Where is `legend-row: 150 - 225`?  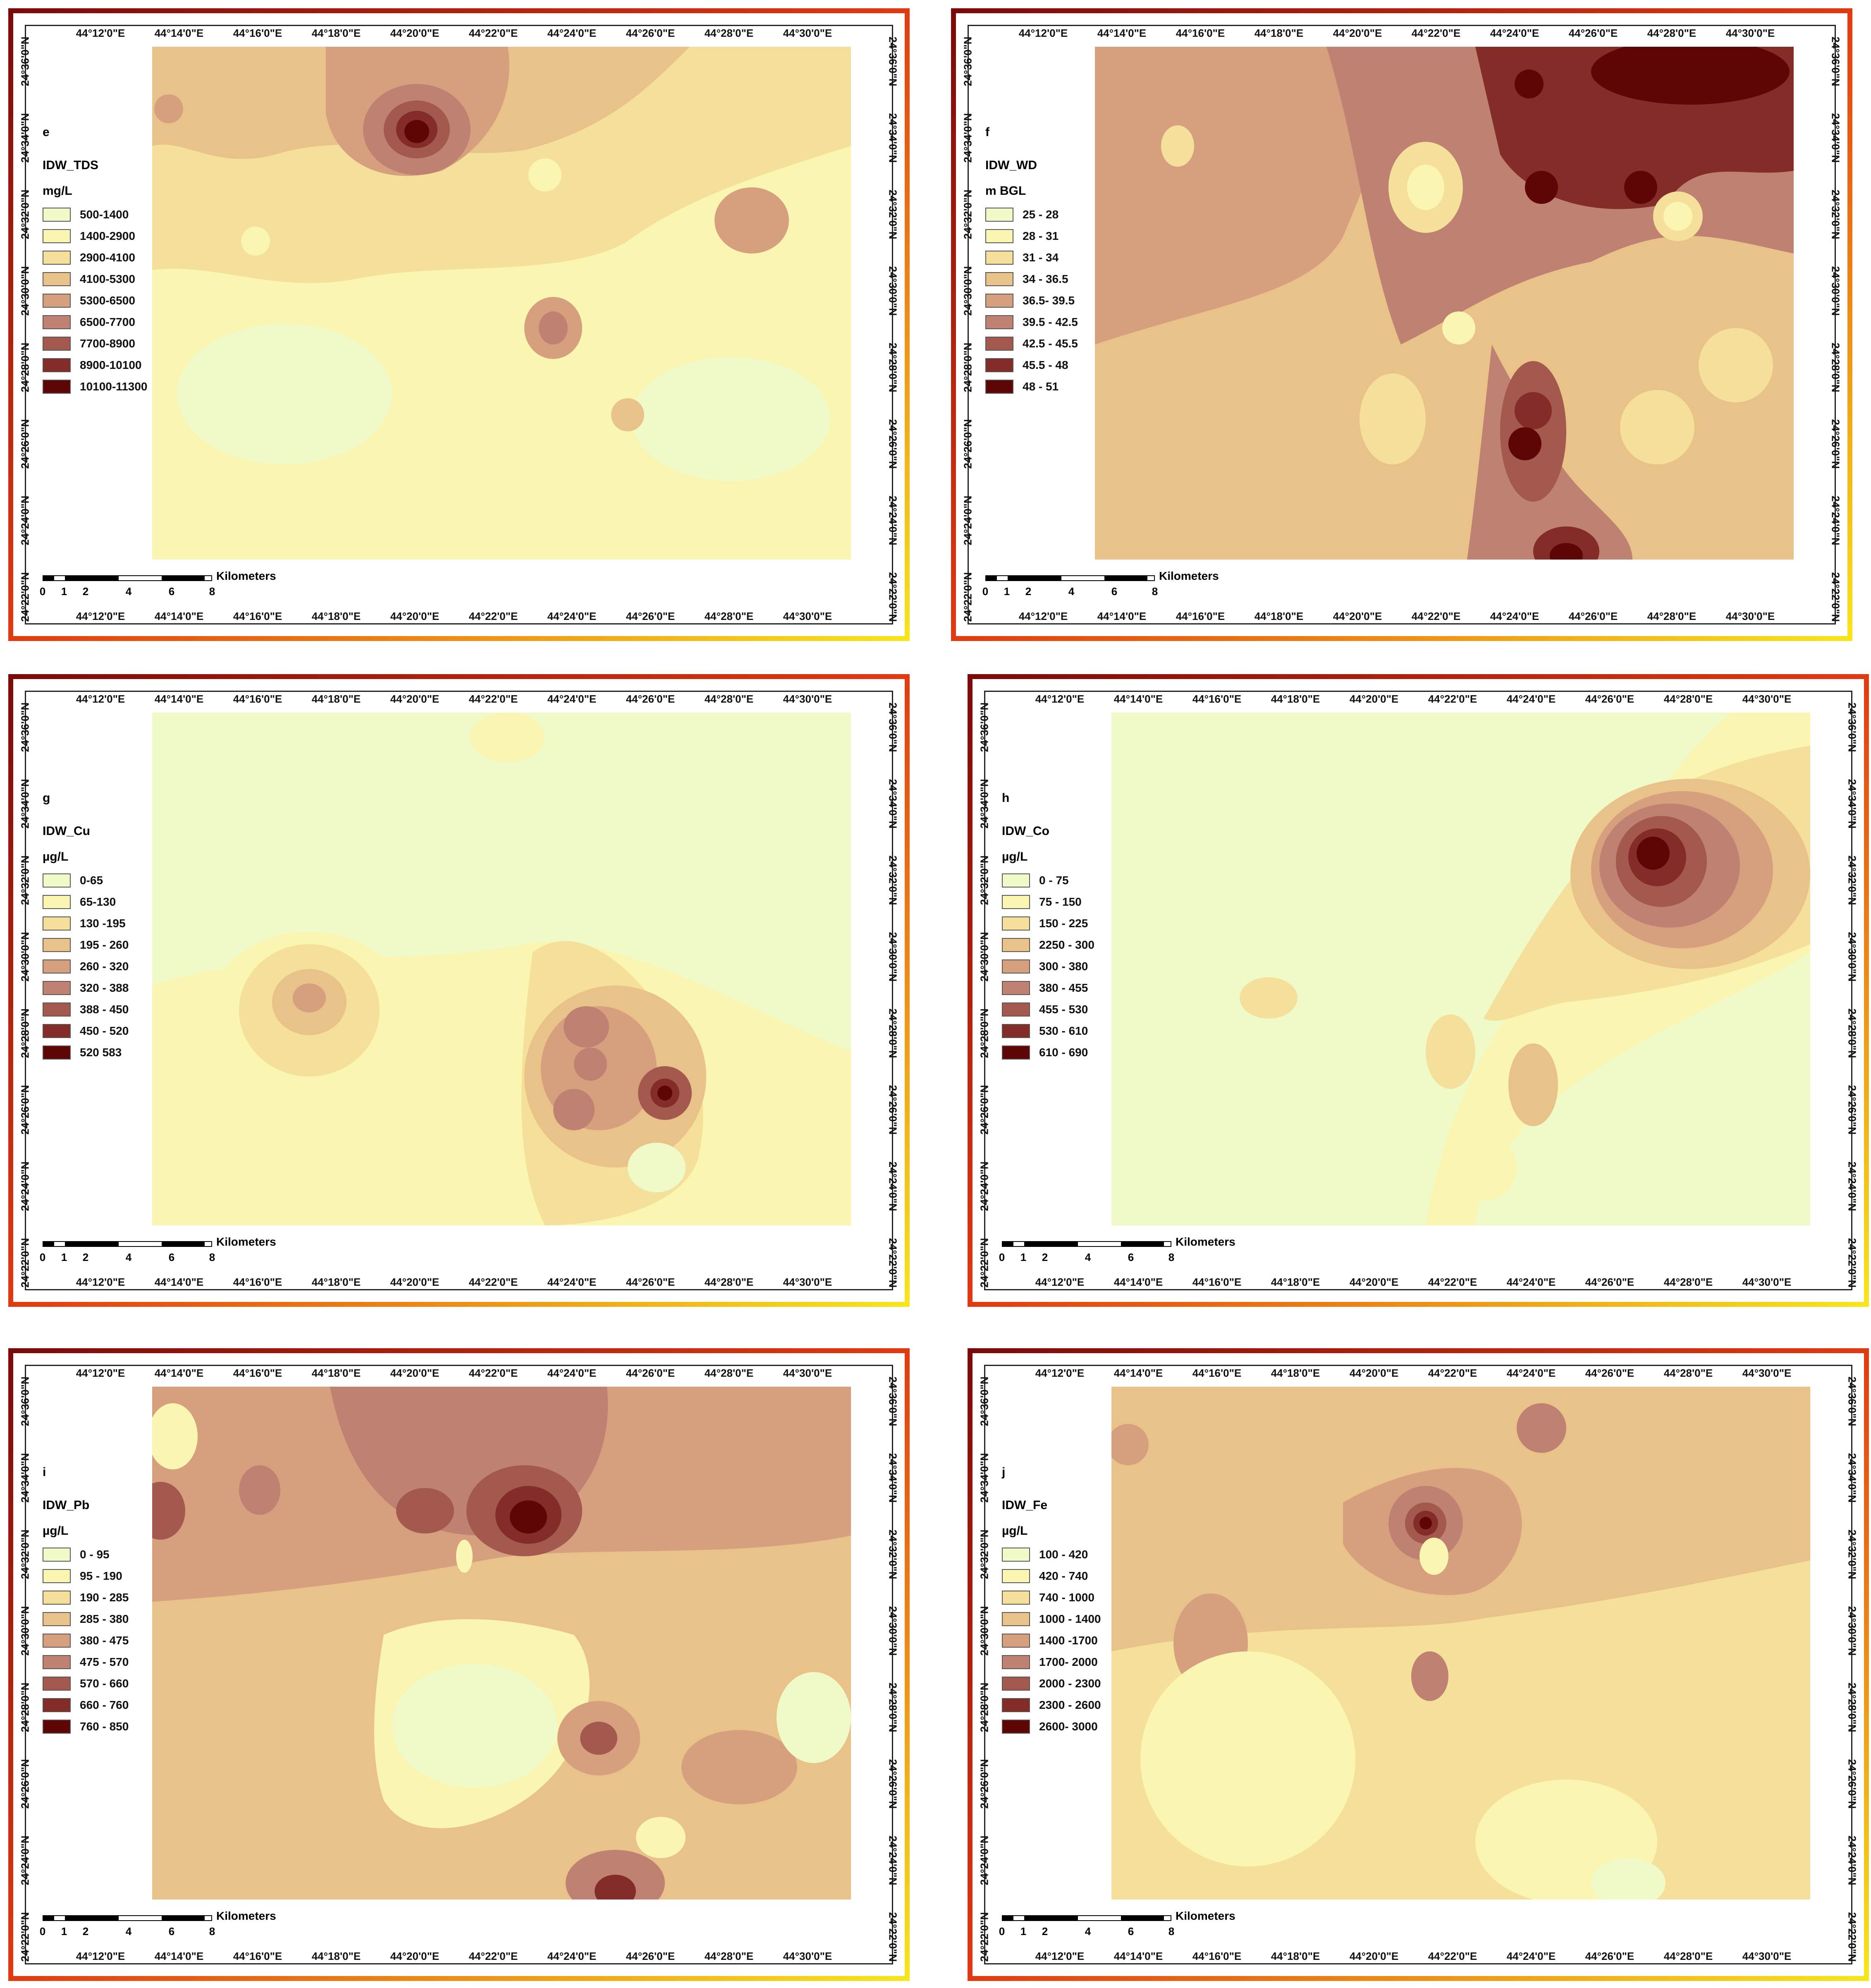
legend-row: 150 - 225 is located at coordinates (1064, 923).